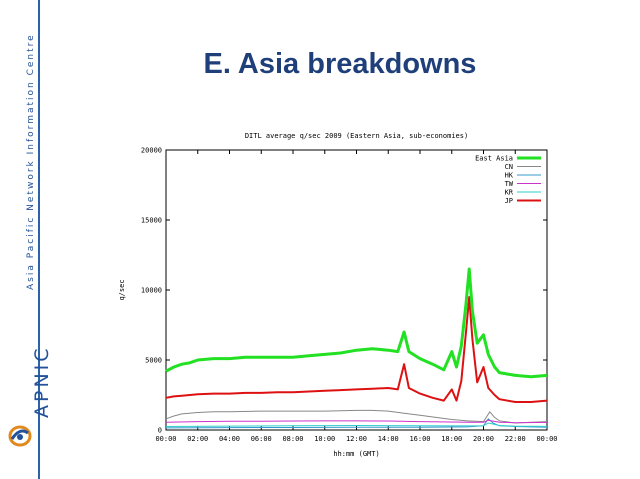  What do you see at coordinates (515, 439) in the screenshot?
I see `x-tick-label: 22:00` at bounding box center [515, 439].